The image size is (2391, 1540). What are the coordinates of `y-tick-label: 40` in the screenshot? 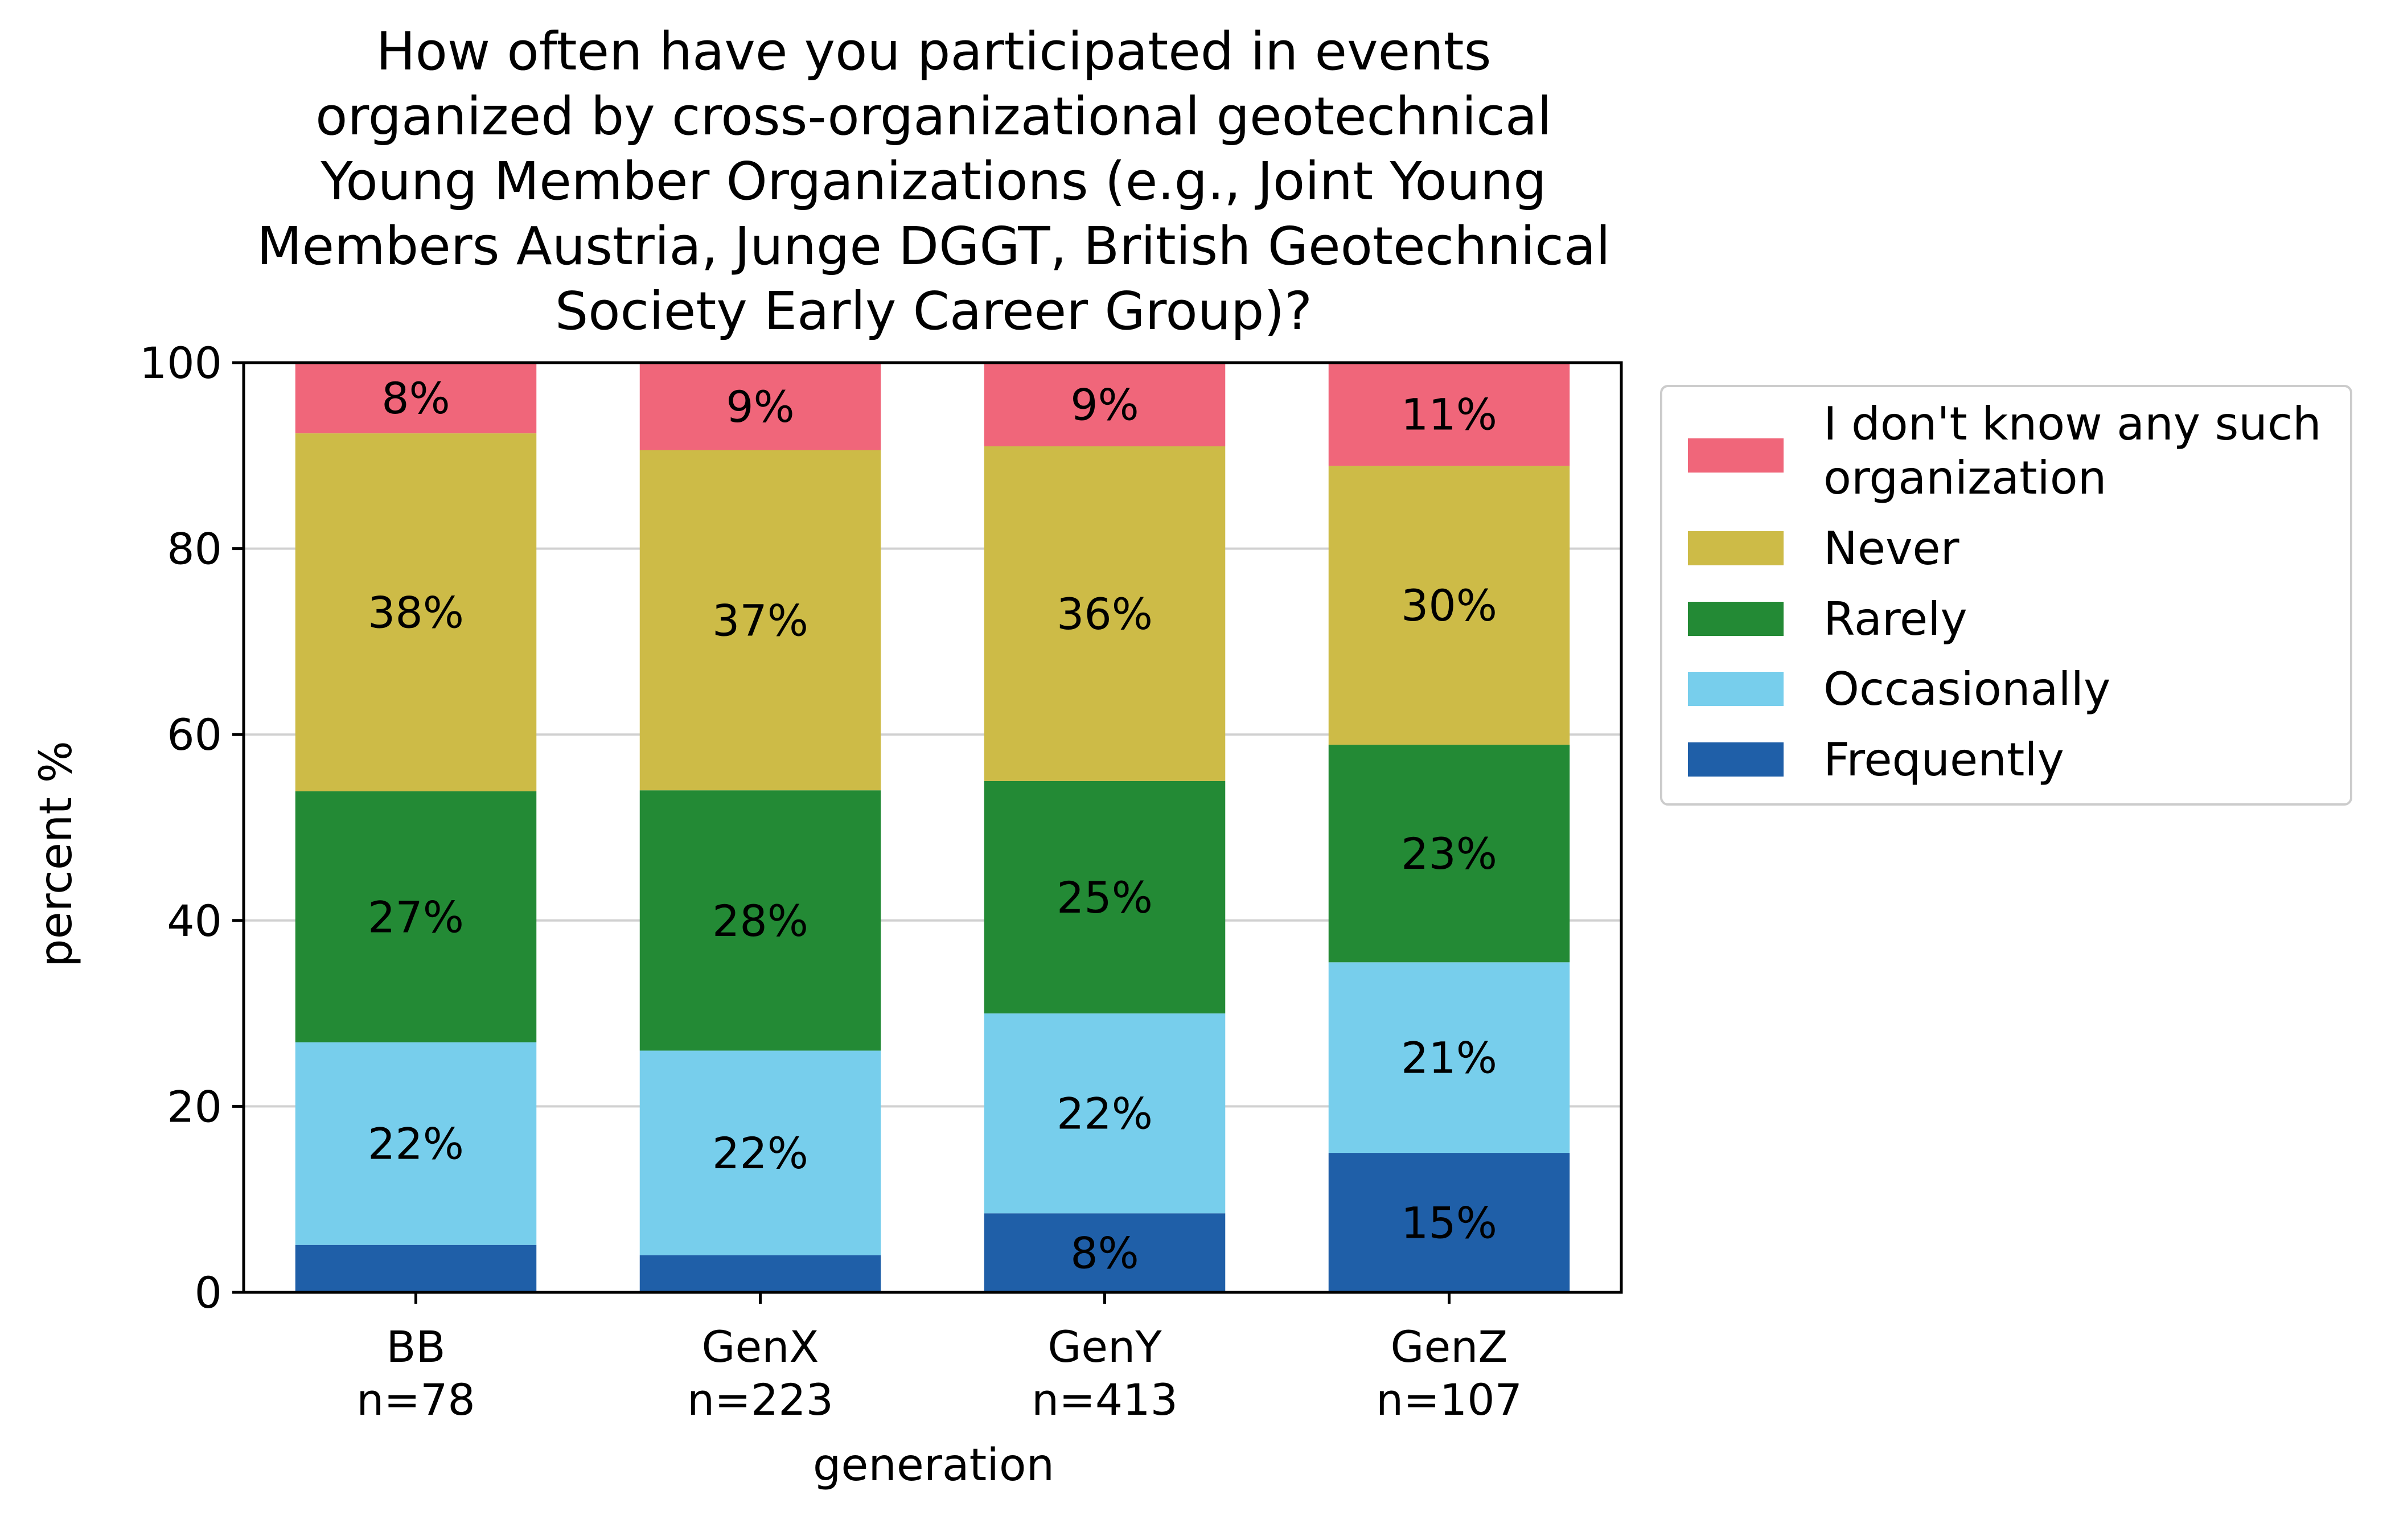 It's located at (194, 921).